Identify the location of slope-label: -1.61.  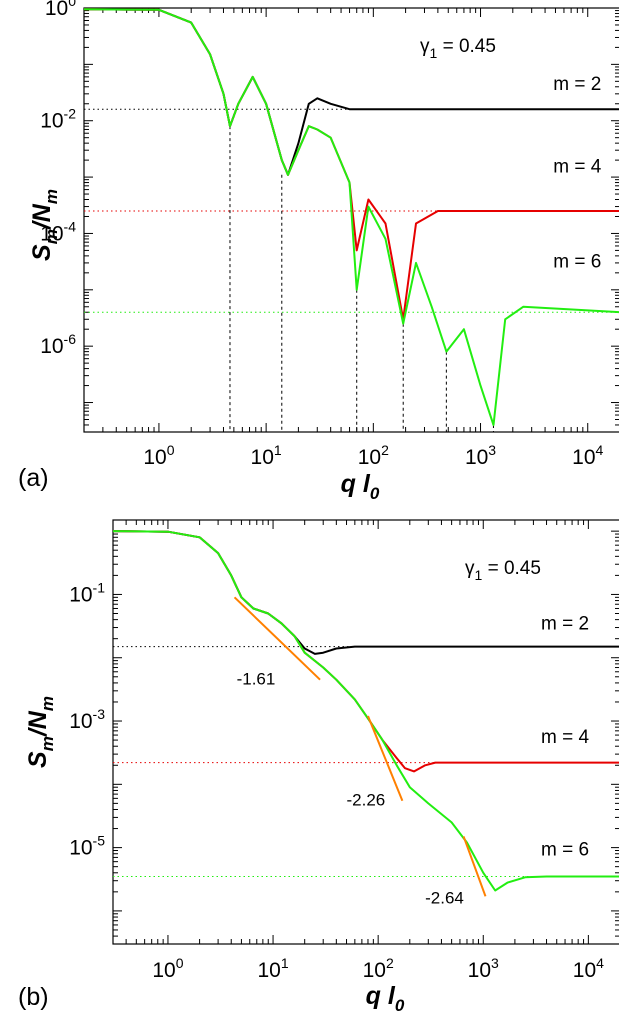
(256, 678).